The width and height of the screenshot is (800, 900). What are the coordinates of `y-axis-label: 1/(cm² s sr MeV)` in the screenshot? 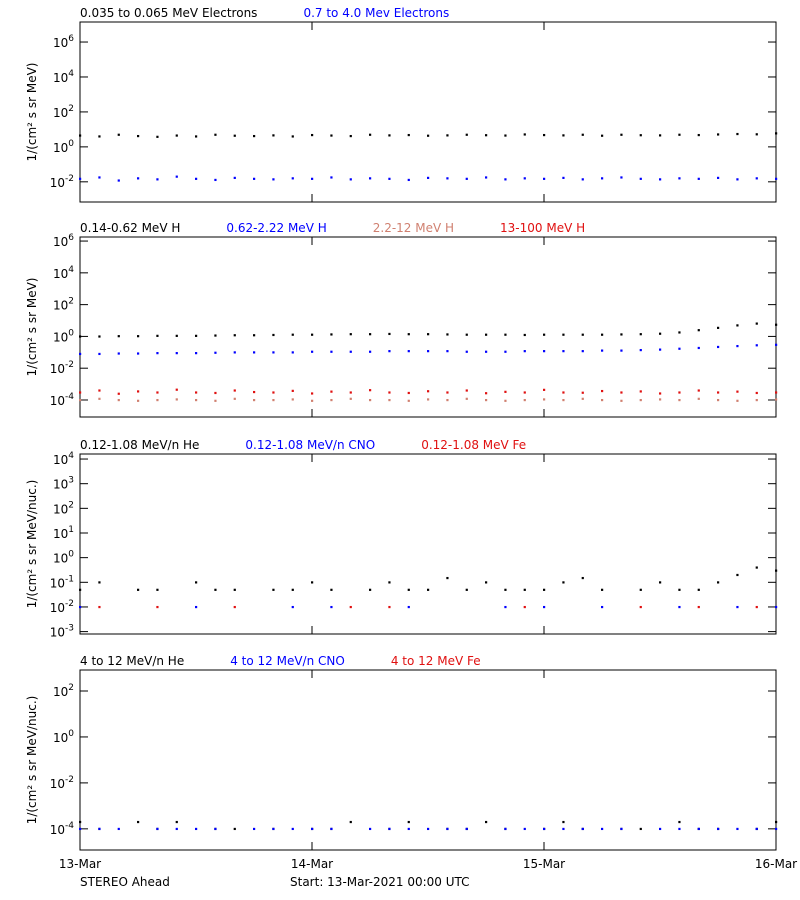 It's located at (32, 112).